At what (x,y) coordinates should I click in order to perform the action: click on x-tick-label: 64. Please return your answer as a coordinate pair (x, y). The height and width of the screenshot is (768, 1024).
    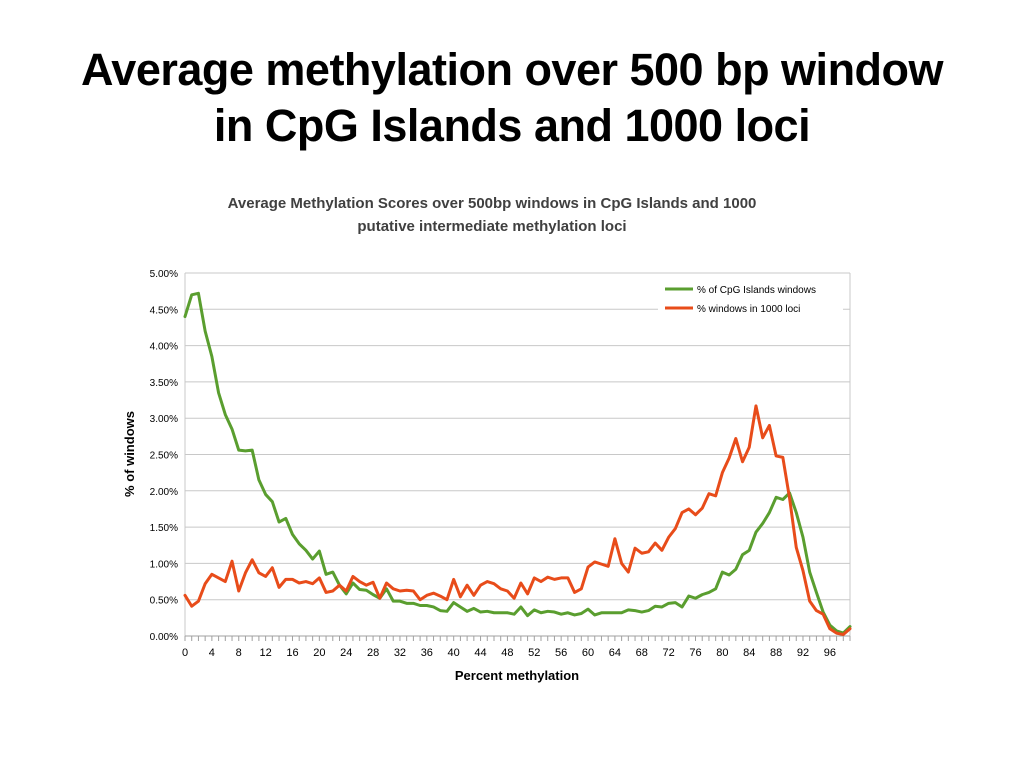
    Looking at the image, I should click on (615, 653).